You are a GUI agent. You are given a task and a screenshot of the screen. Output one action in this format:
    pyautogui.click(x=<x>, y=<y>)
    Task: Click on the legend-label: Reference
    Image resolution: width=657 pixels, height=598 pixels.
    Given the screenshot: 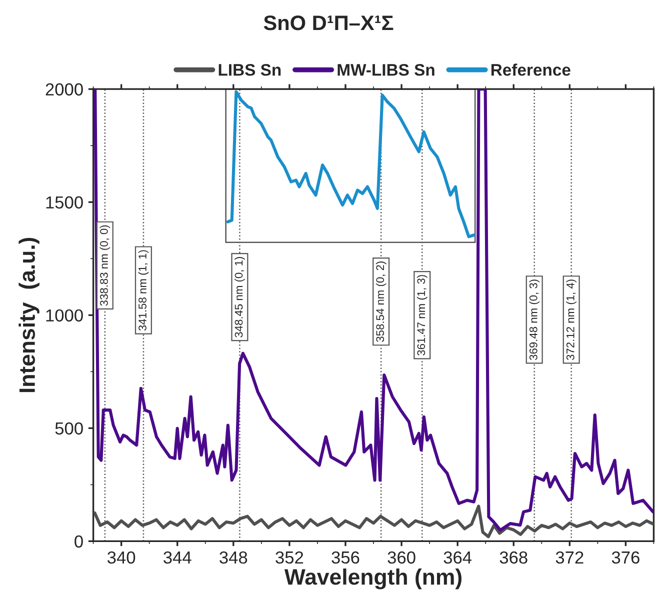 What is the action you would take?
    pyautogui.click(x=530, y=70)
    